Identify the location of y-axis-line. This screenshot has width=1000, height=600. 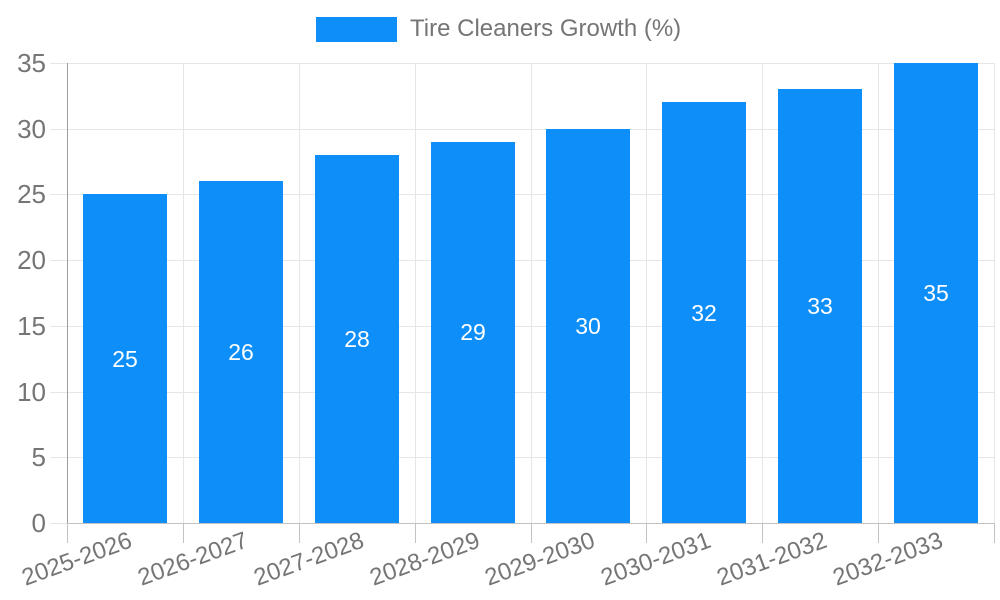
(67, 293).